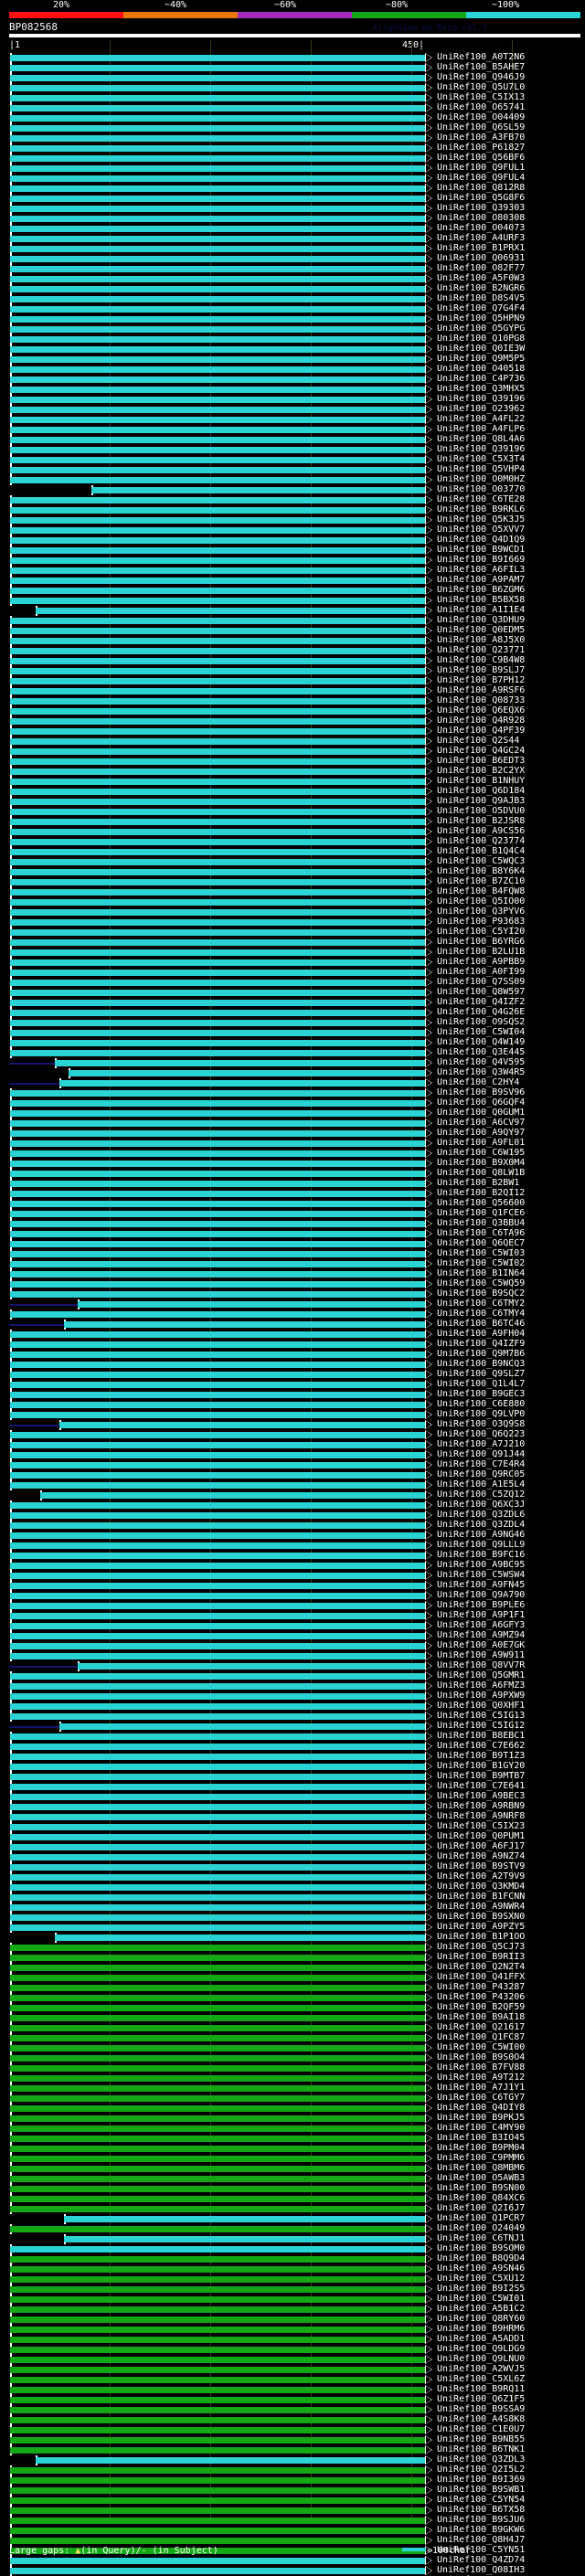 The height and width of the screenshot is (2576, 585). Describe the element at coordinates (482, 2389) in the screenshot. I see `hit-label: UniRef100_B9RQ11` at that location.